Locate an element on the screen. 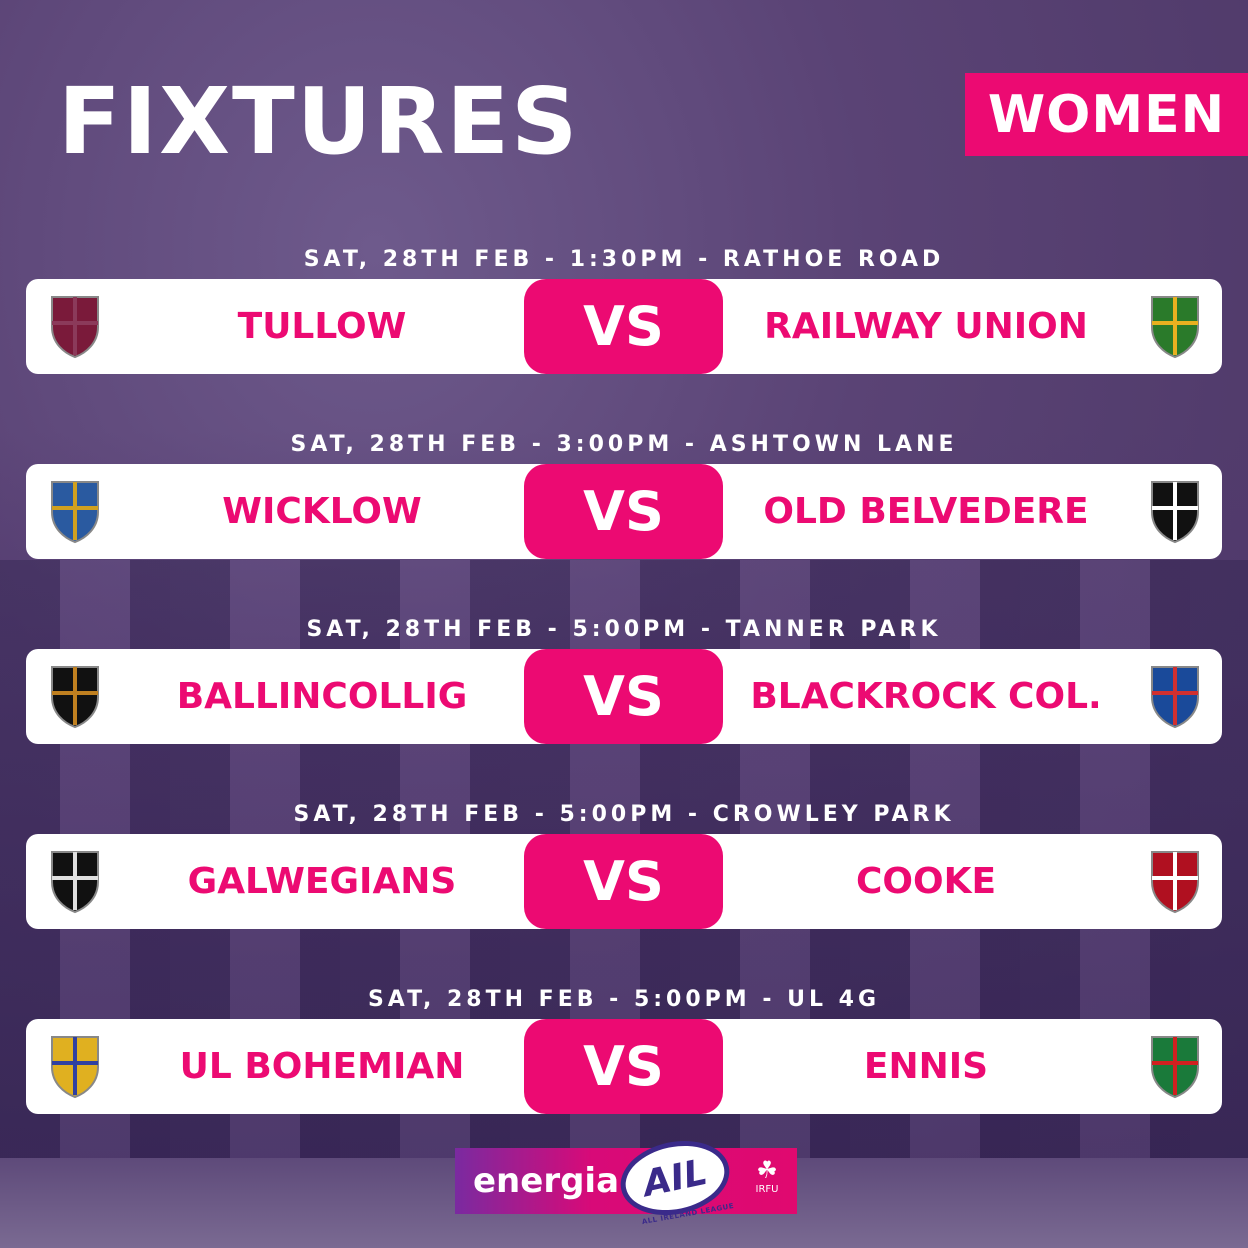 The height and width of the screenshot is (1248, 1248). fixture-card: WICKLOW VS OLD BELVEDERE is located at coordinates (624, 511).